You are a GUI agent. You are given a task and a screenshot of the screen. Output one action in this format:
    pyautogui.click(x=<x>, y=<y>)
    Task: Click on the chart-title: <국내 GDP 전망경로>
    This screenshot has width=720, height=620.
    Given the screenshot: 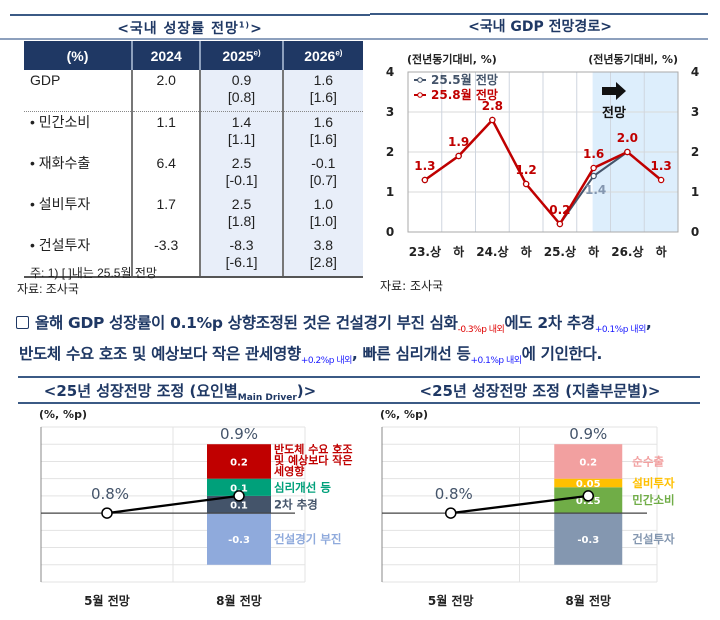 What is the action you would take?
    pyautogui.click(x=540, y=26)
    